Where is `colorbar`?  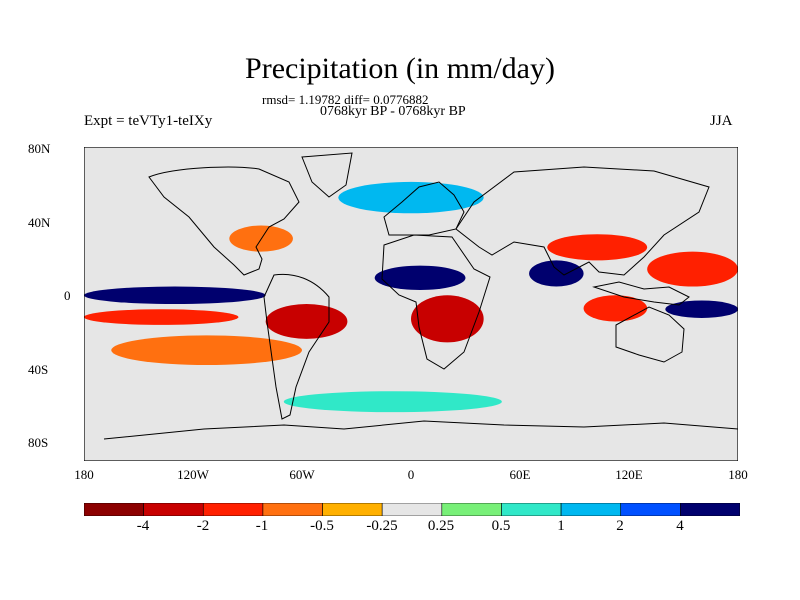 colorbar is located at coordinates (412, 509).